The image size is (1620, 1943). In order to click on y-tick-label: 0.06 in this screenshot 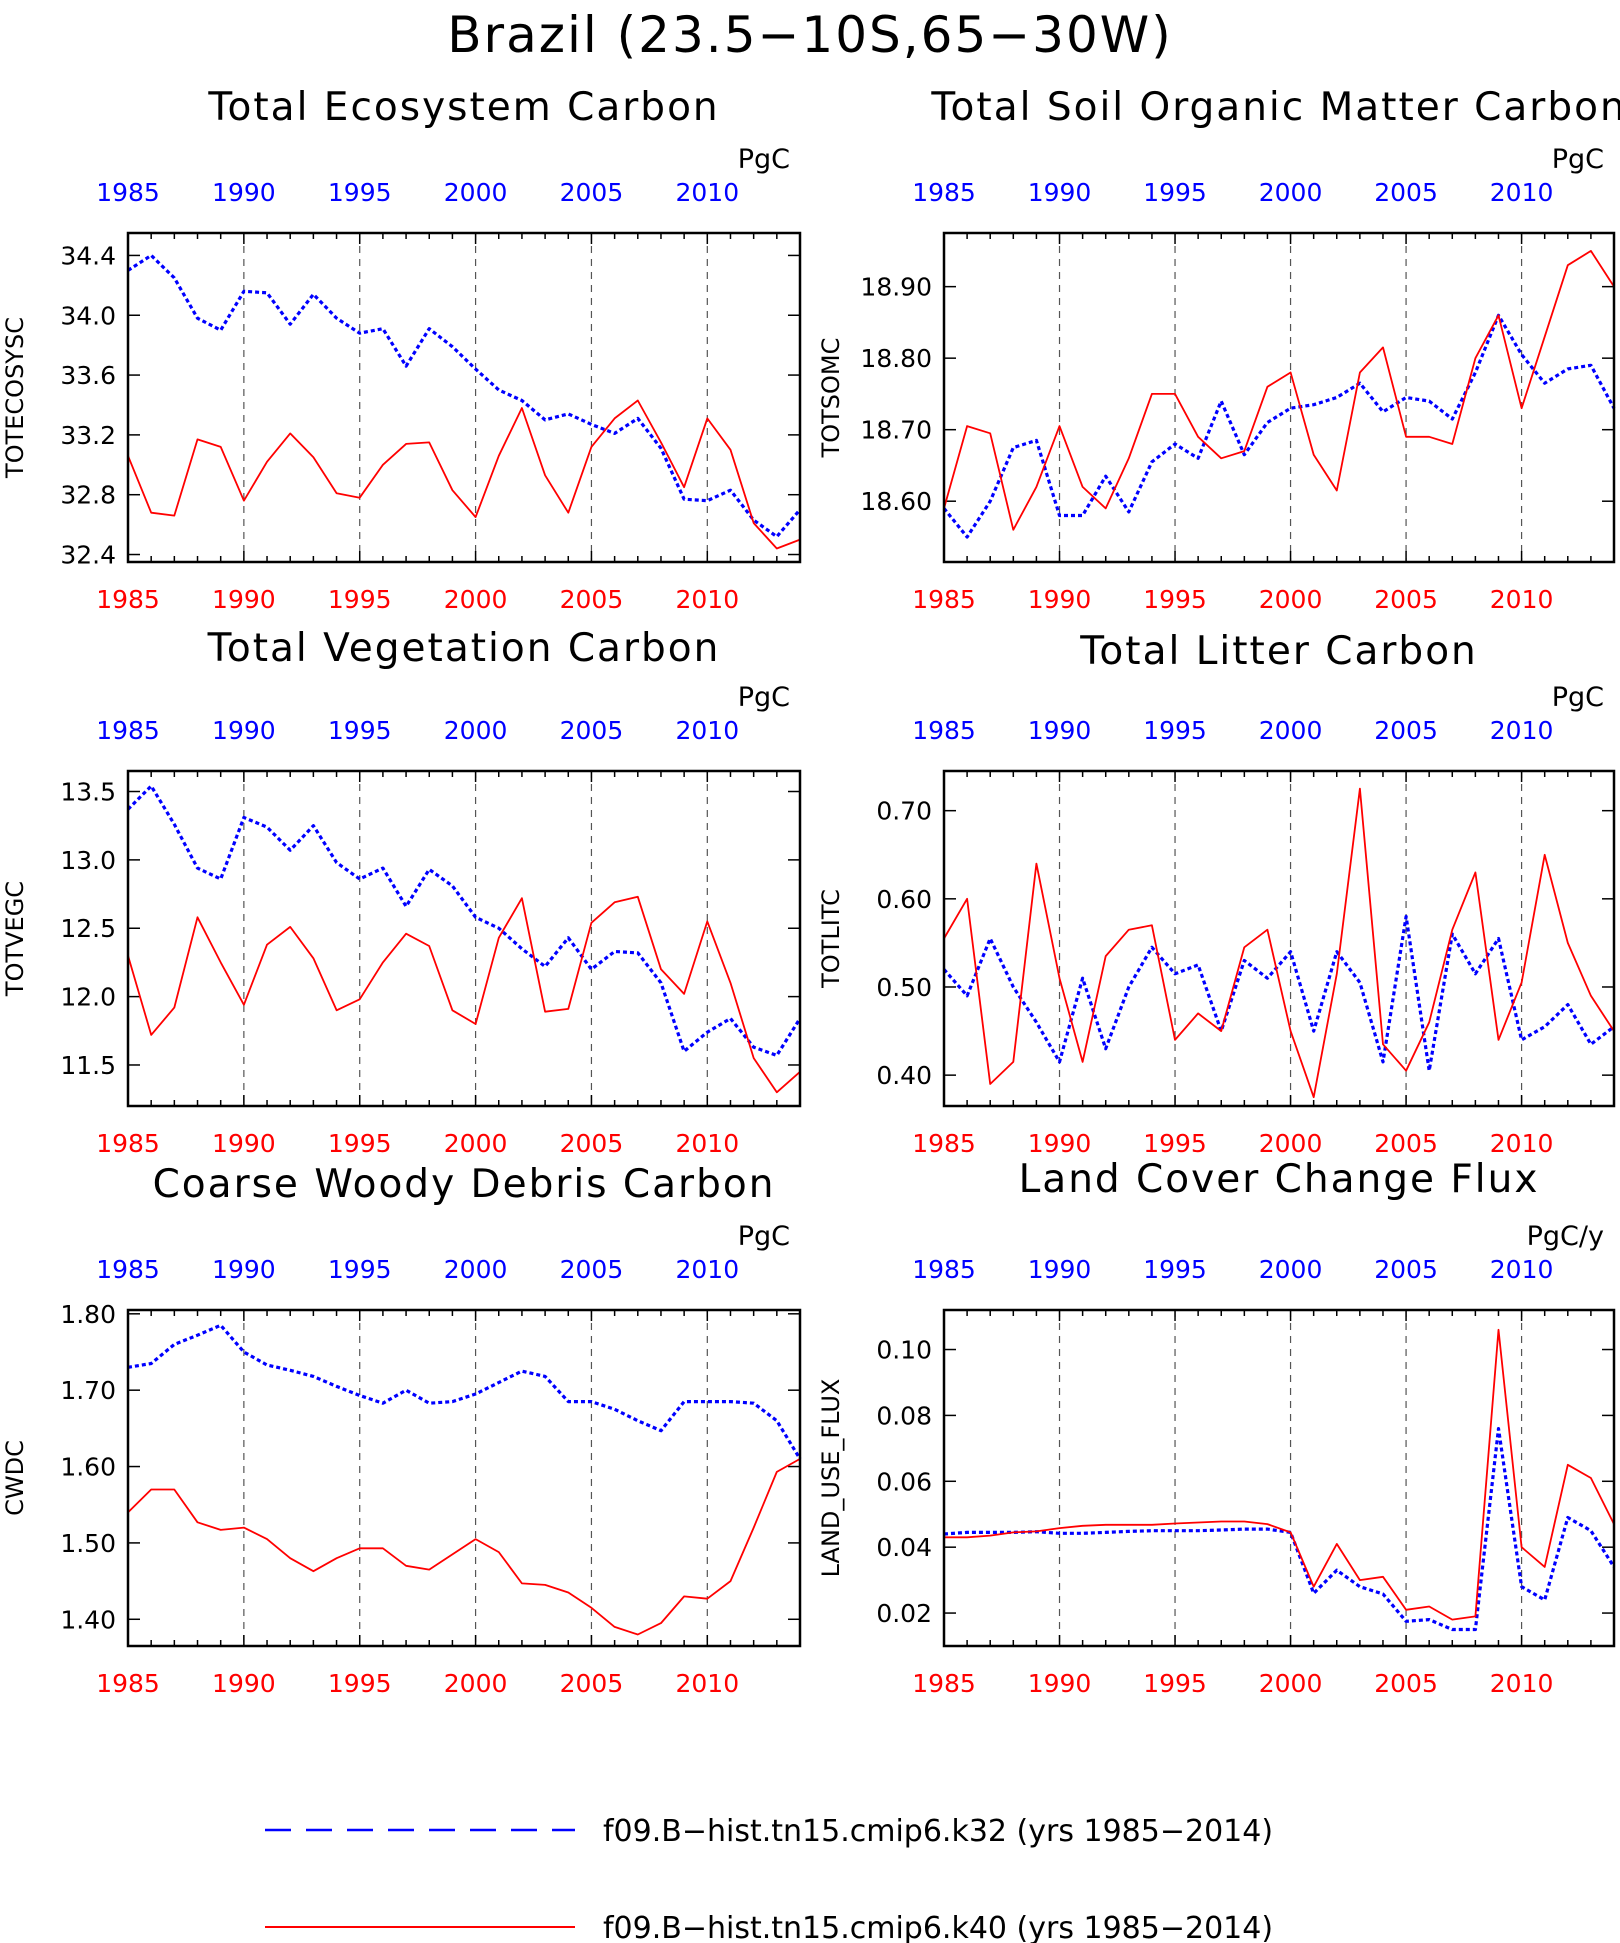, I will do `click(904, 1481)`.